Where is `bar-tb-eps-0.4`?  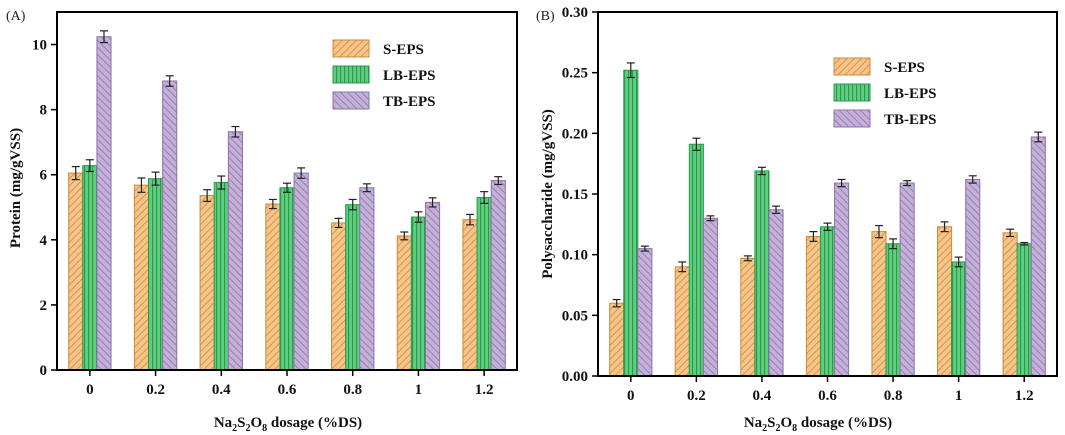 bar-tb-eps-0.4 is located at coordinates (776, 293).